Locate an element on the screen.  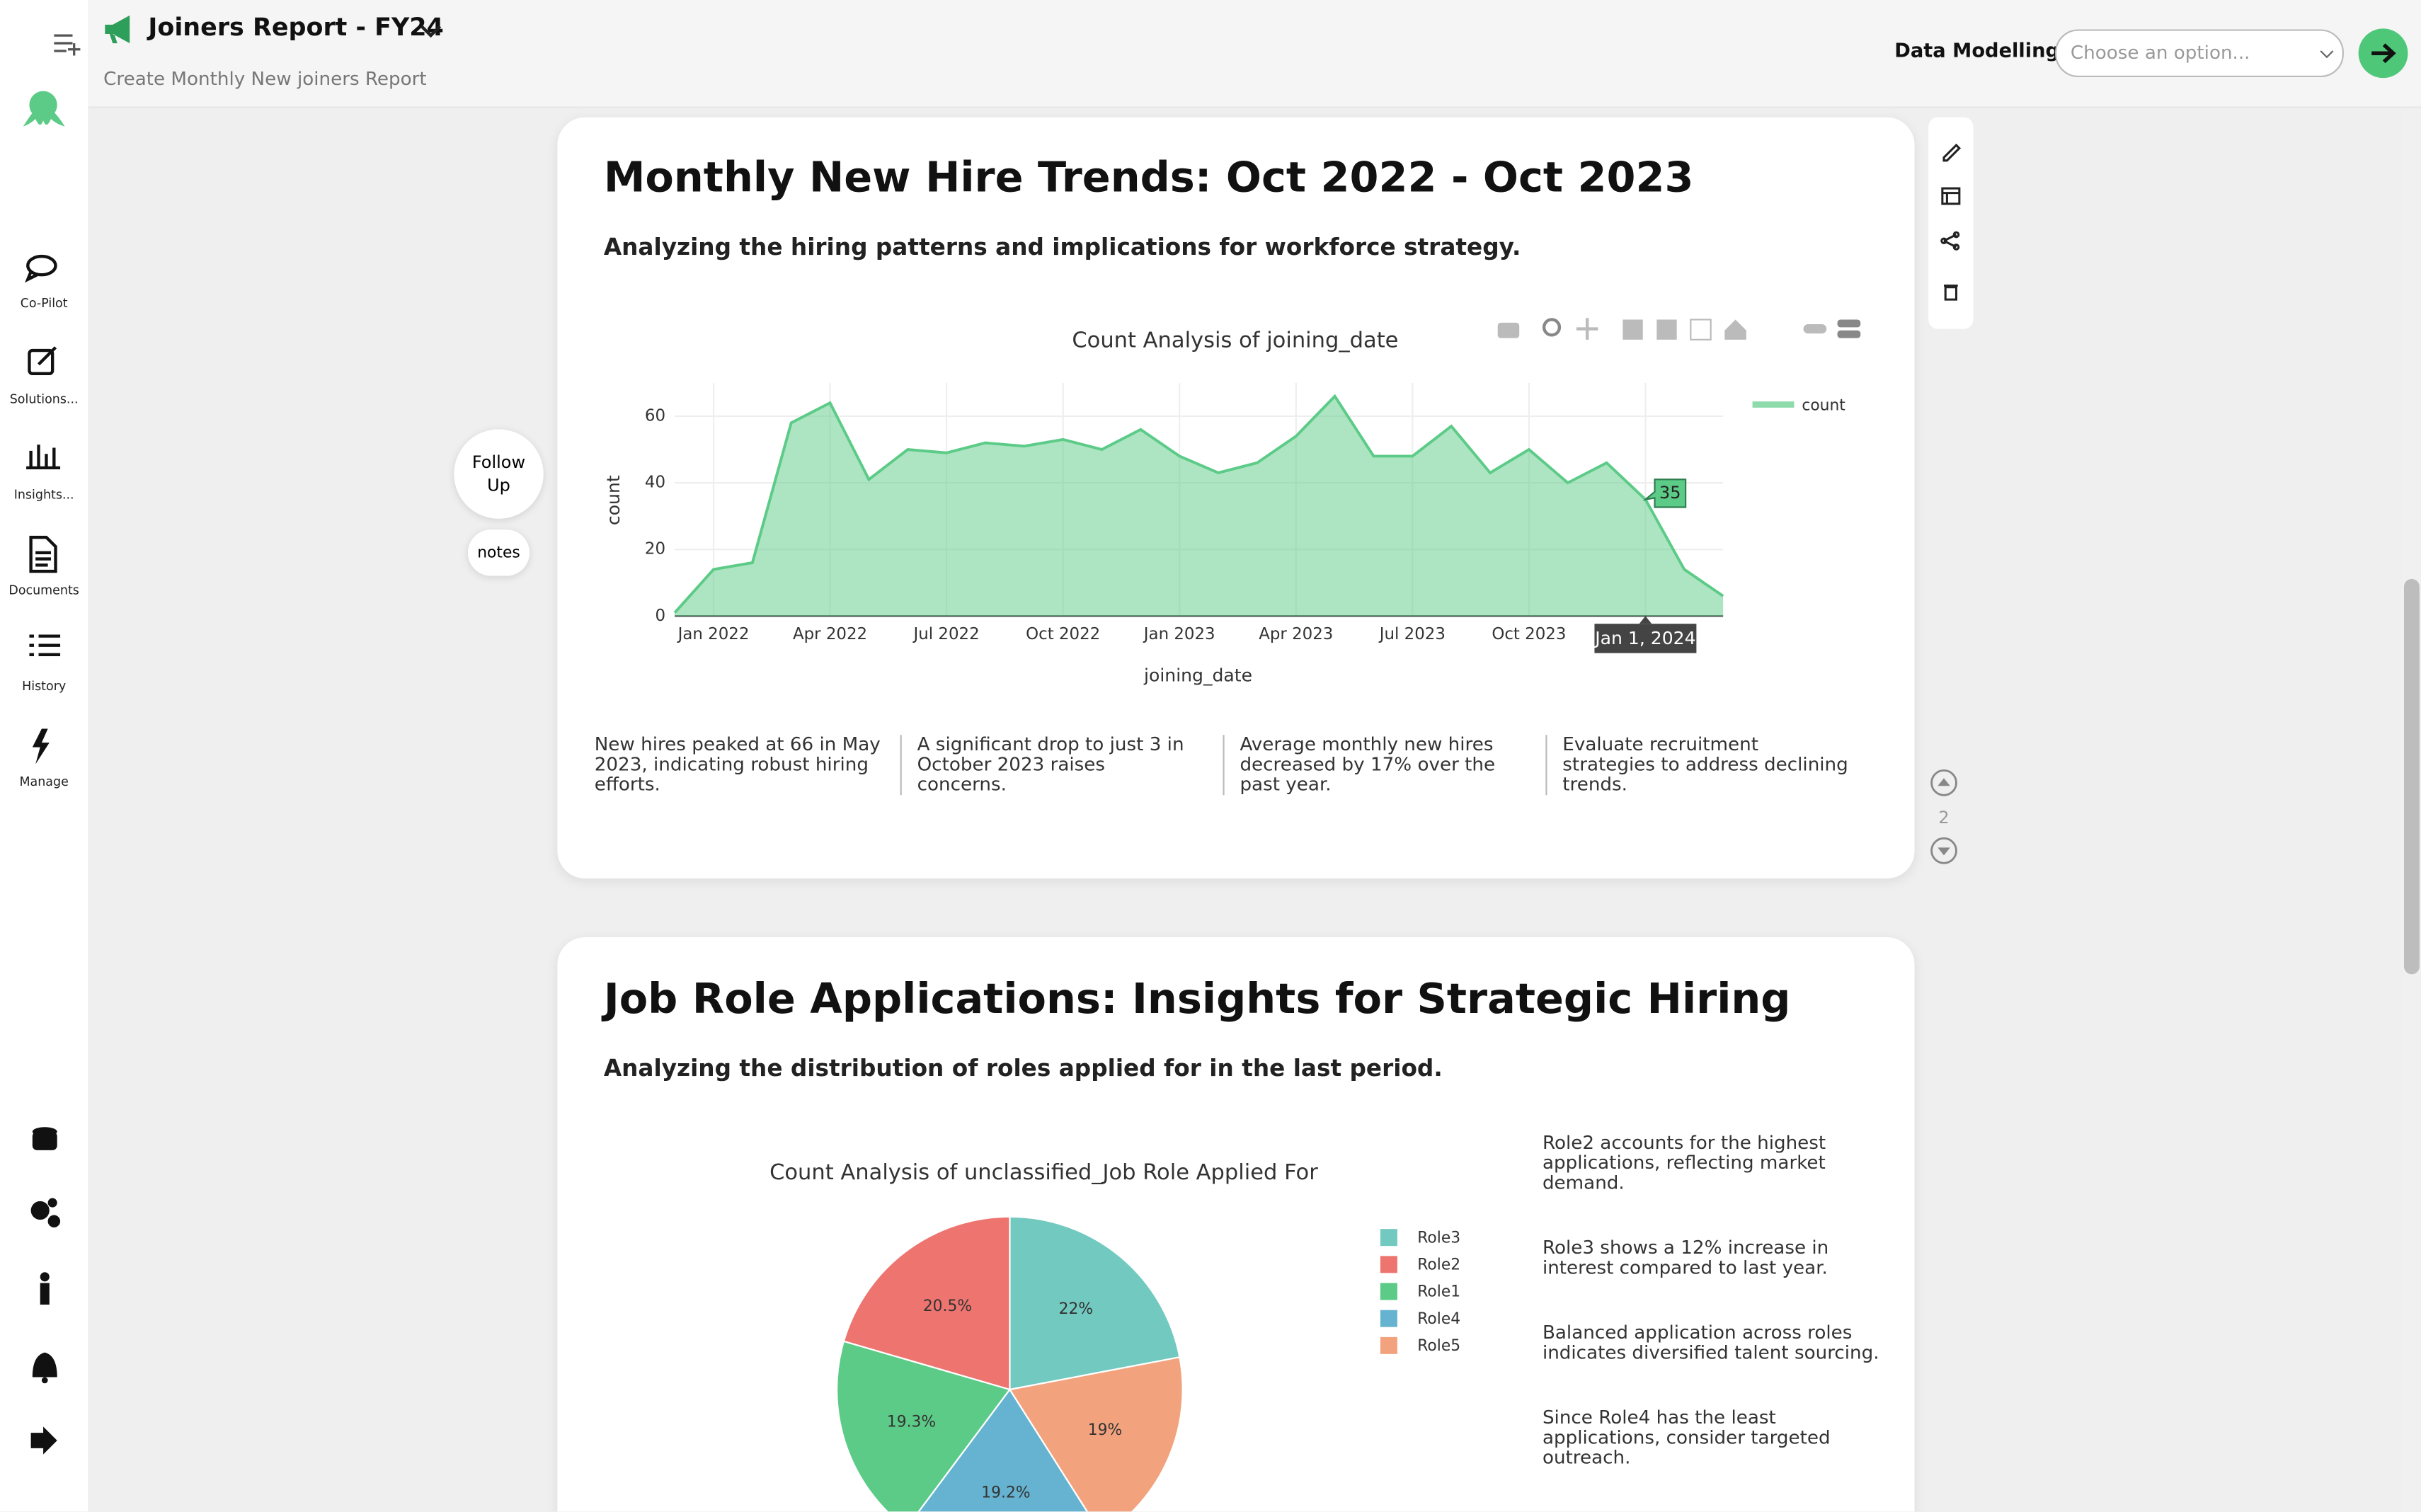
notes-label: notes is located at coordinates (498, 552).